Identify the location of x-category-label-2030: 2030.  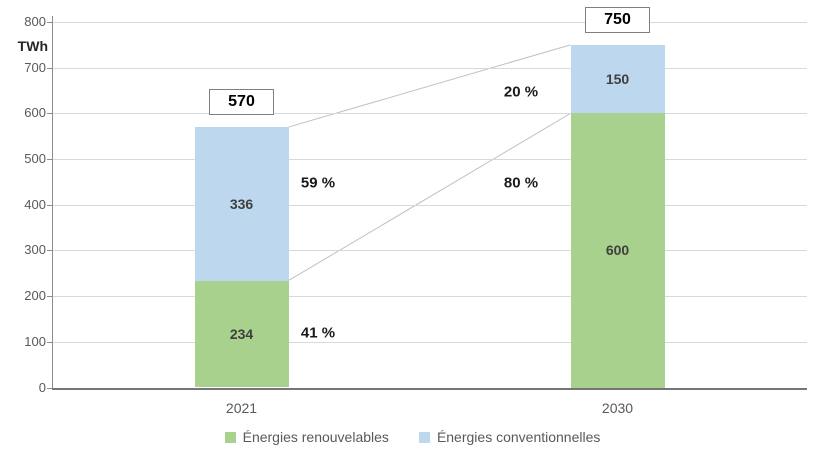
(617, 408).